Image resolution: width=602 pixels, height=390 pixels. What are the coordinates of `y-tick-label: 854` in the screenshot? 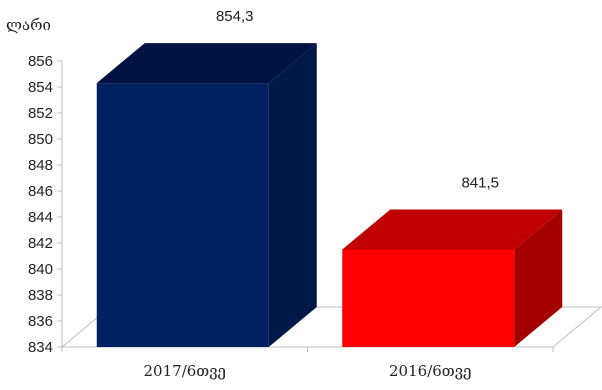 It's located at (40, 87).